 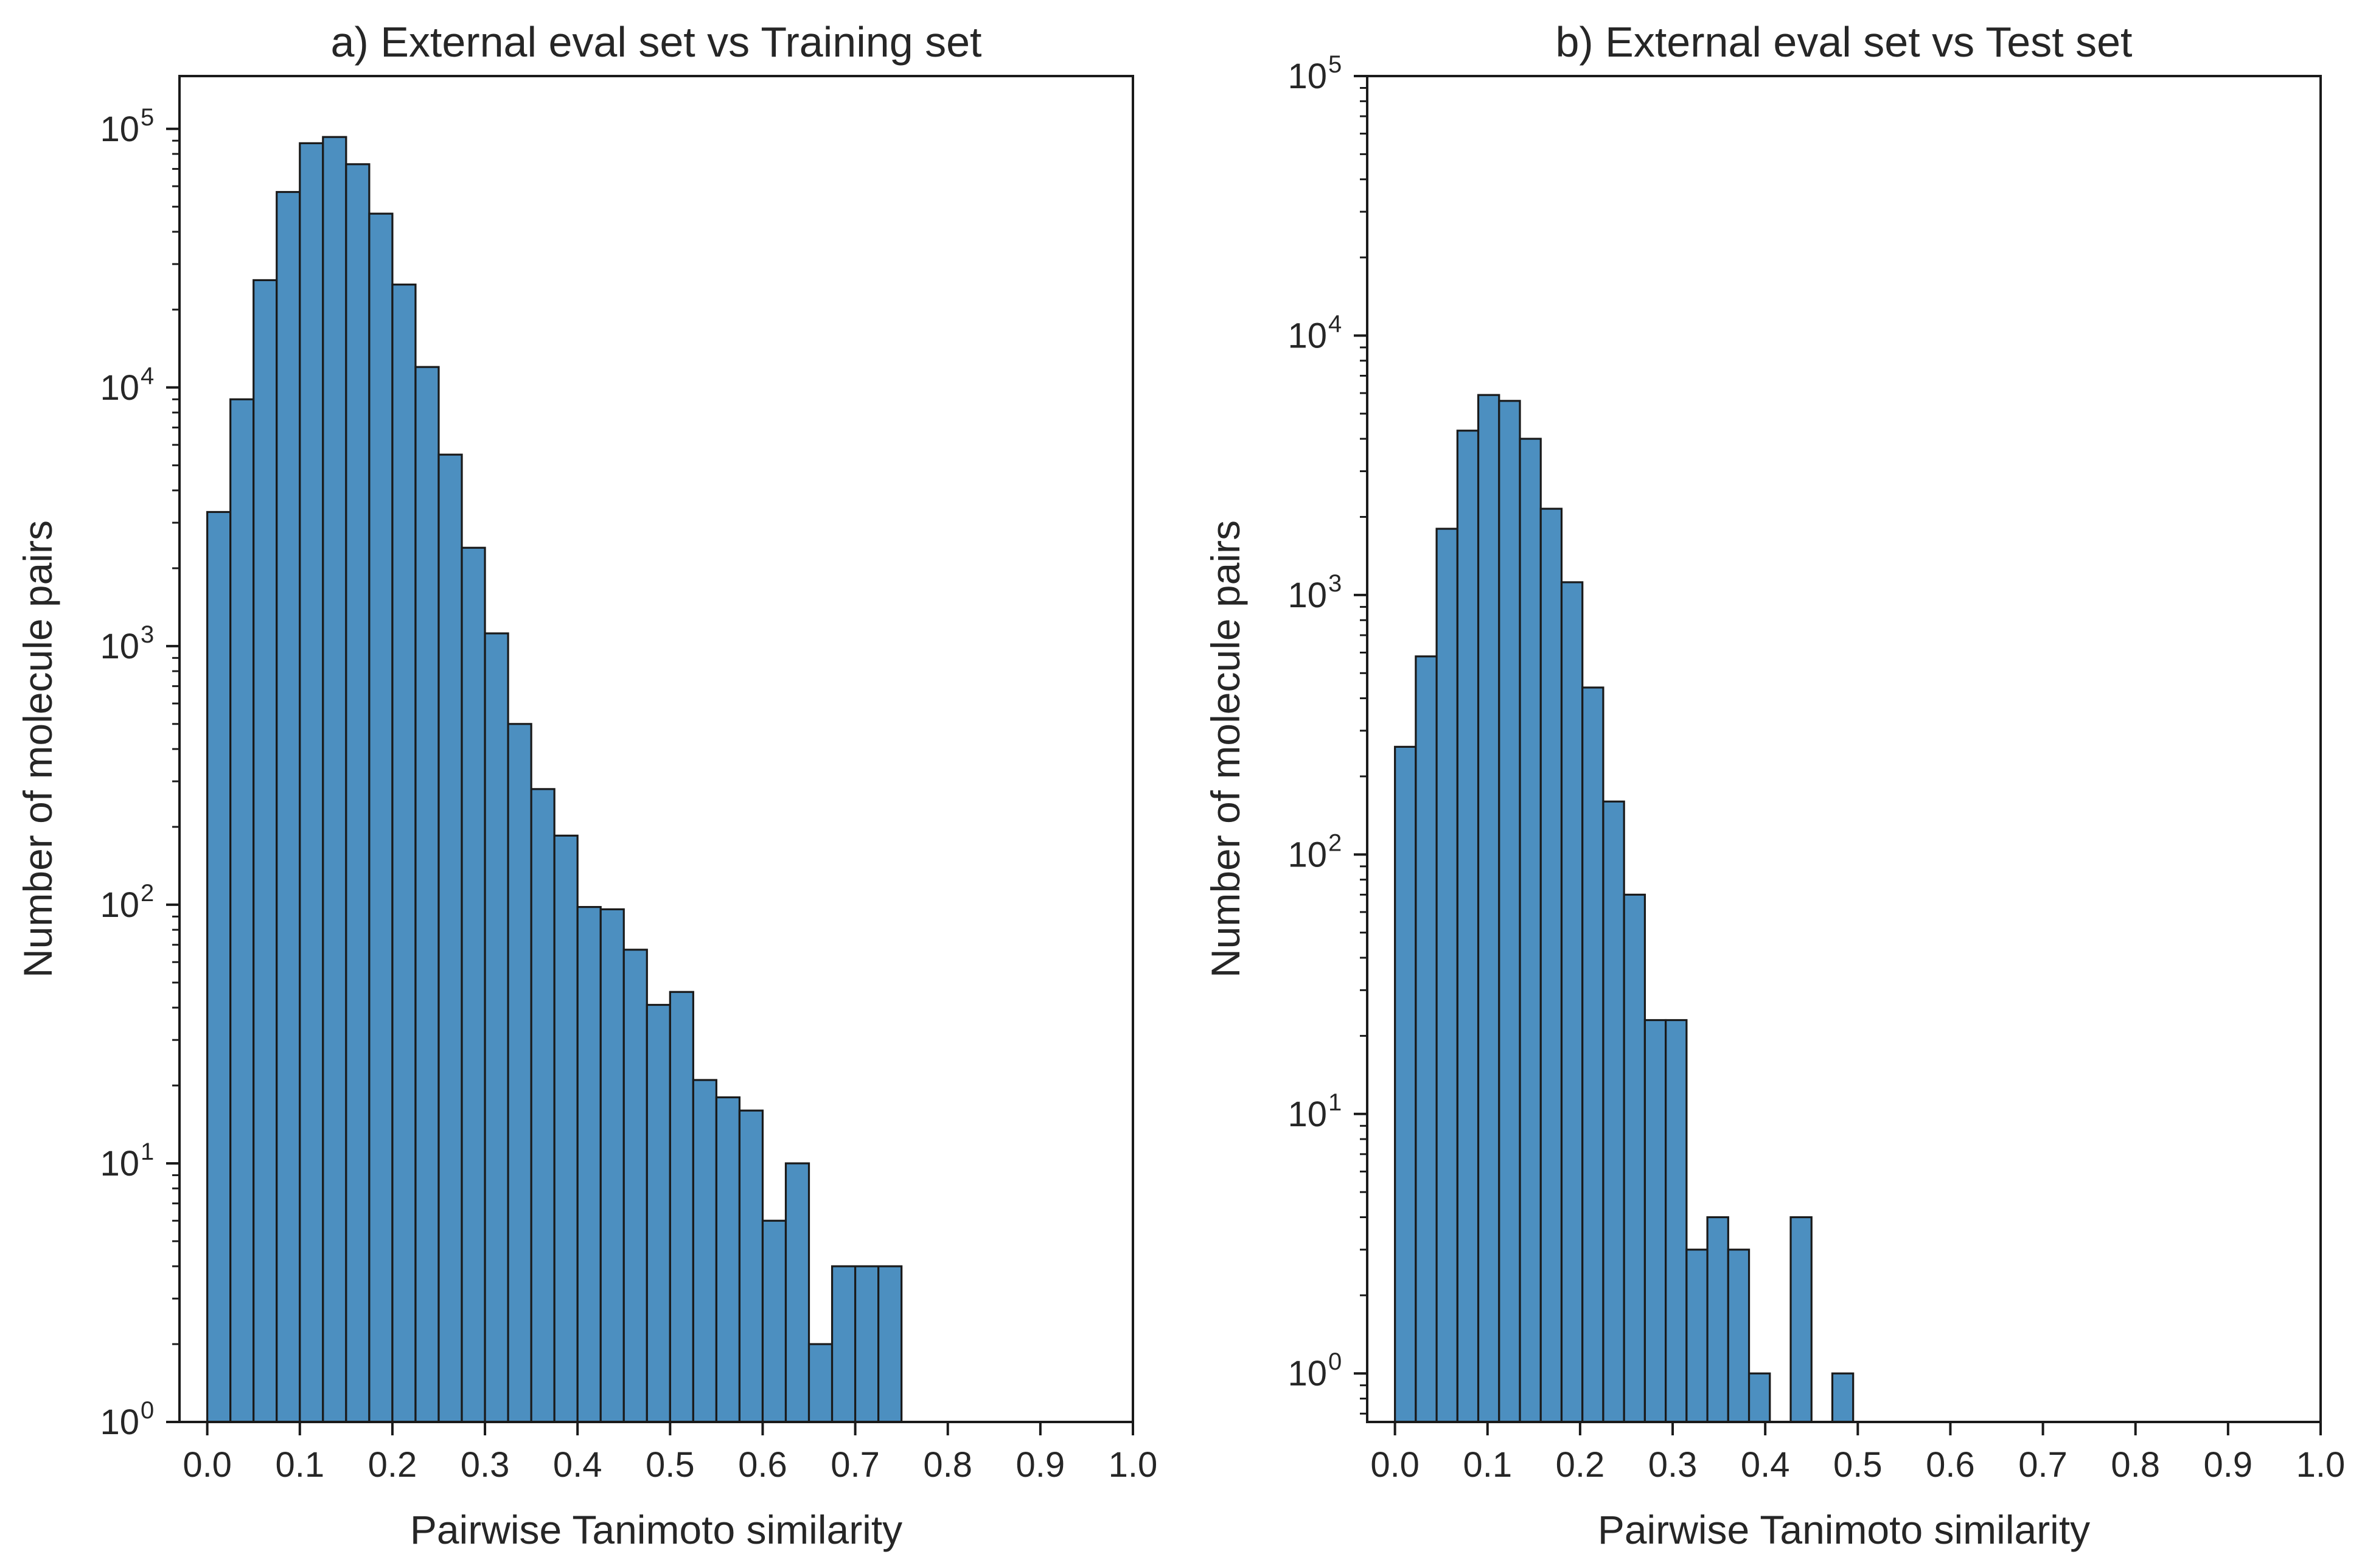 I want to click on panel-b-title: b) External eval set vs Test set, so click(x=1843, y=42).